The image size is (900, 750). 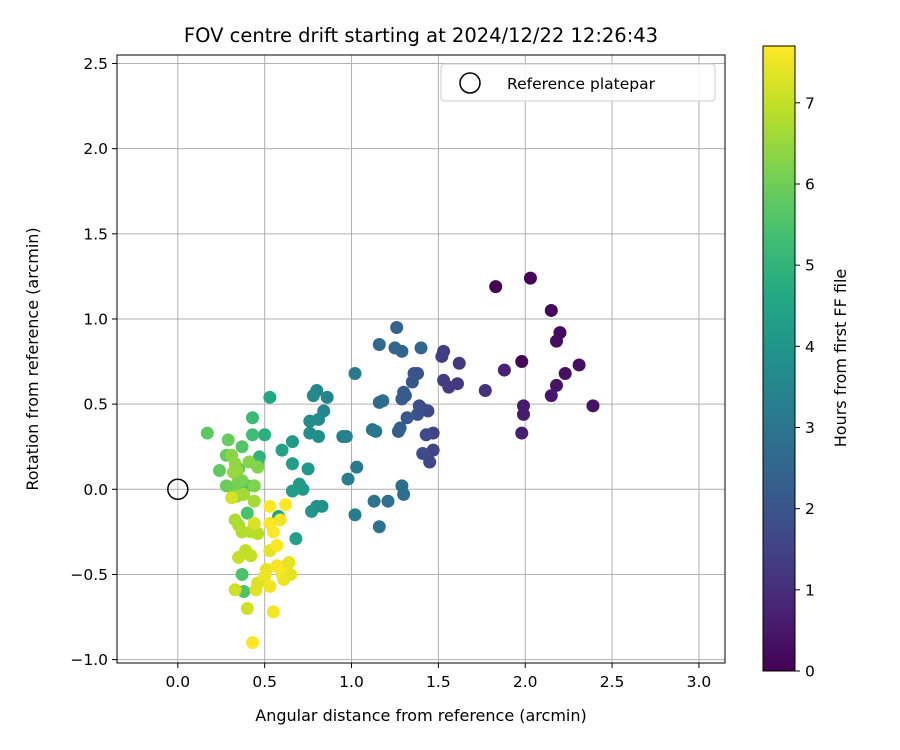 I want to click on x-tick-label: 0.0, so click(x=177, y=682).